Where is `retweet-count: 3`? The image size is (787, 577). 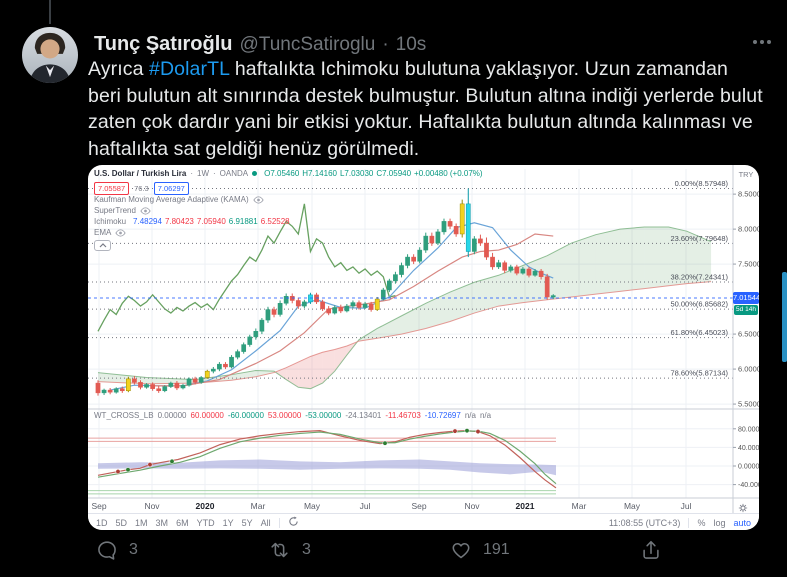
retweet-count: 3 is located at coordinates (306, 549).